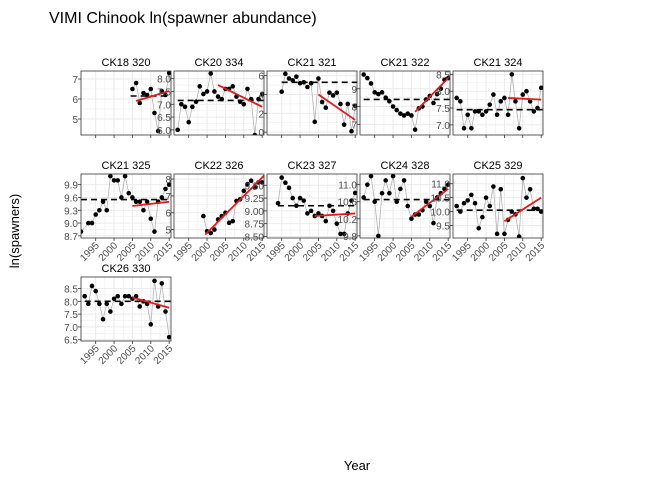 The width and height of the screenshot is (672, 485). I want to click on y-tick-label: 9.50, so click(255, 186).